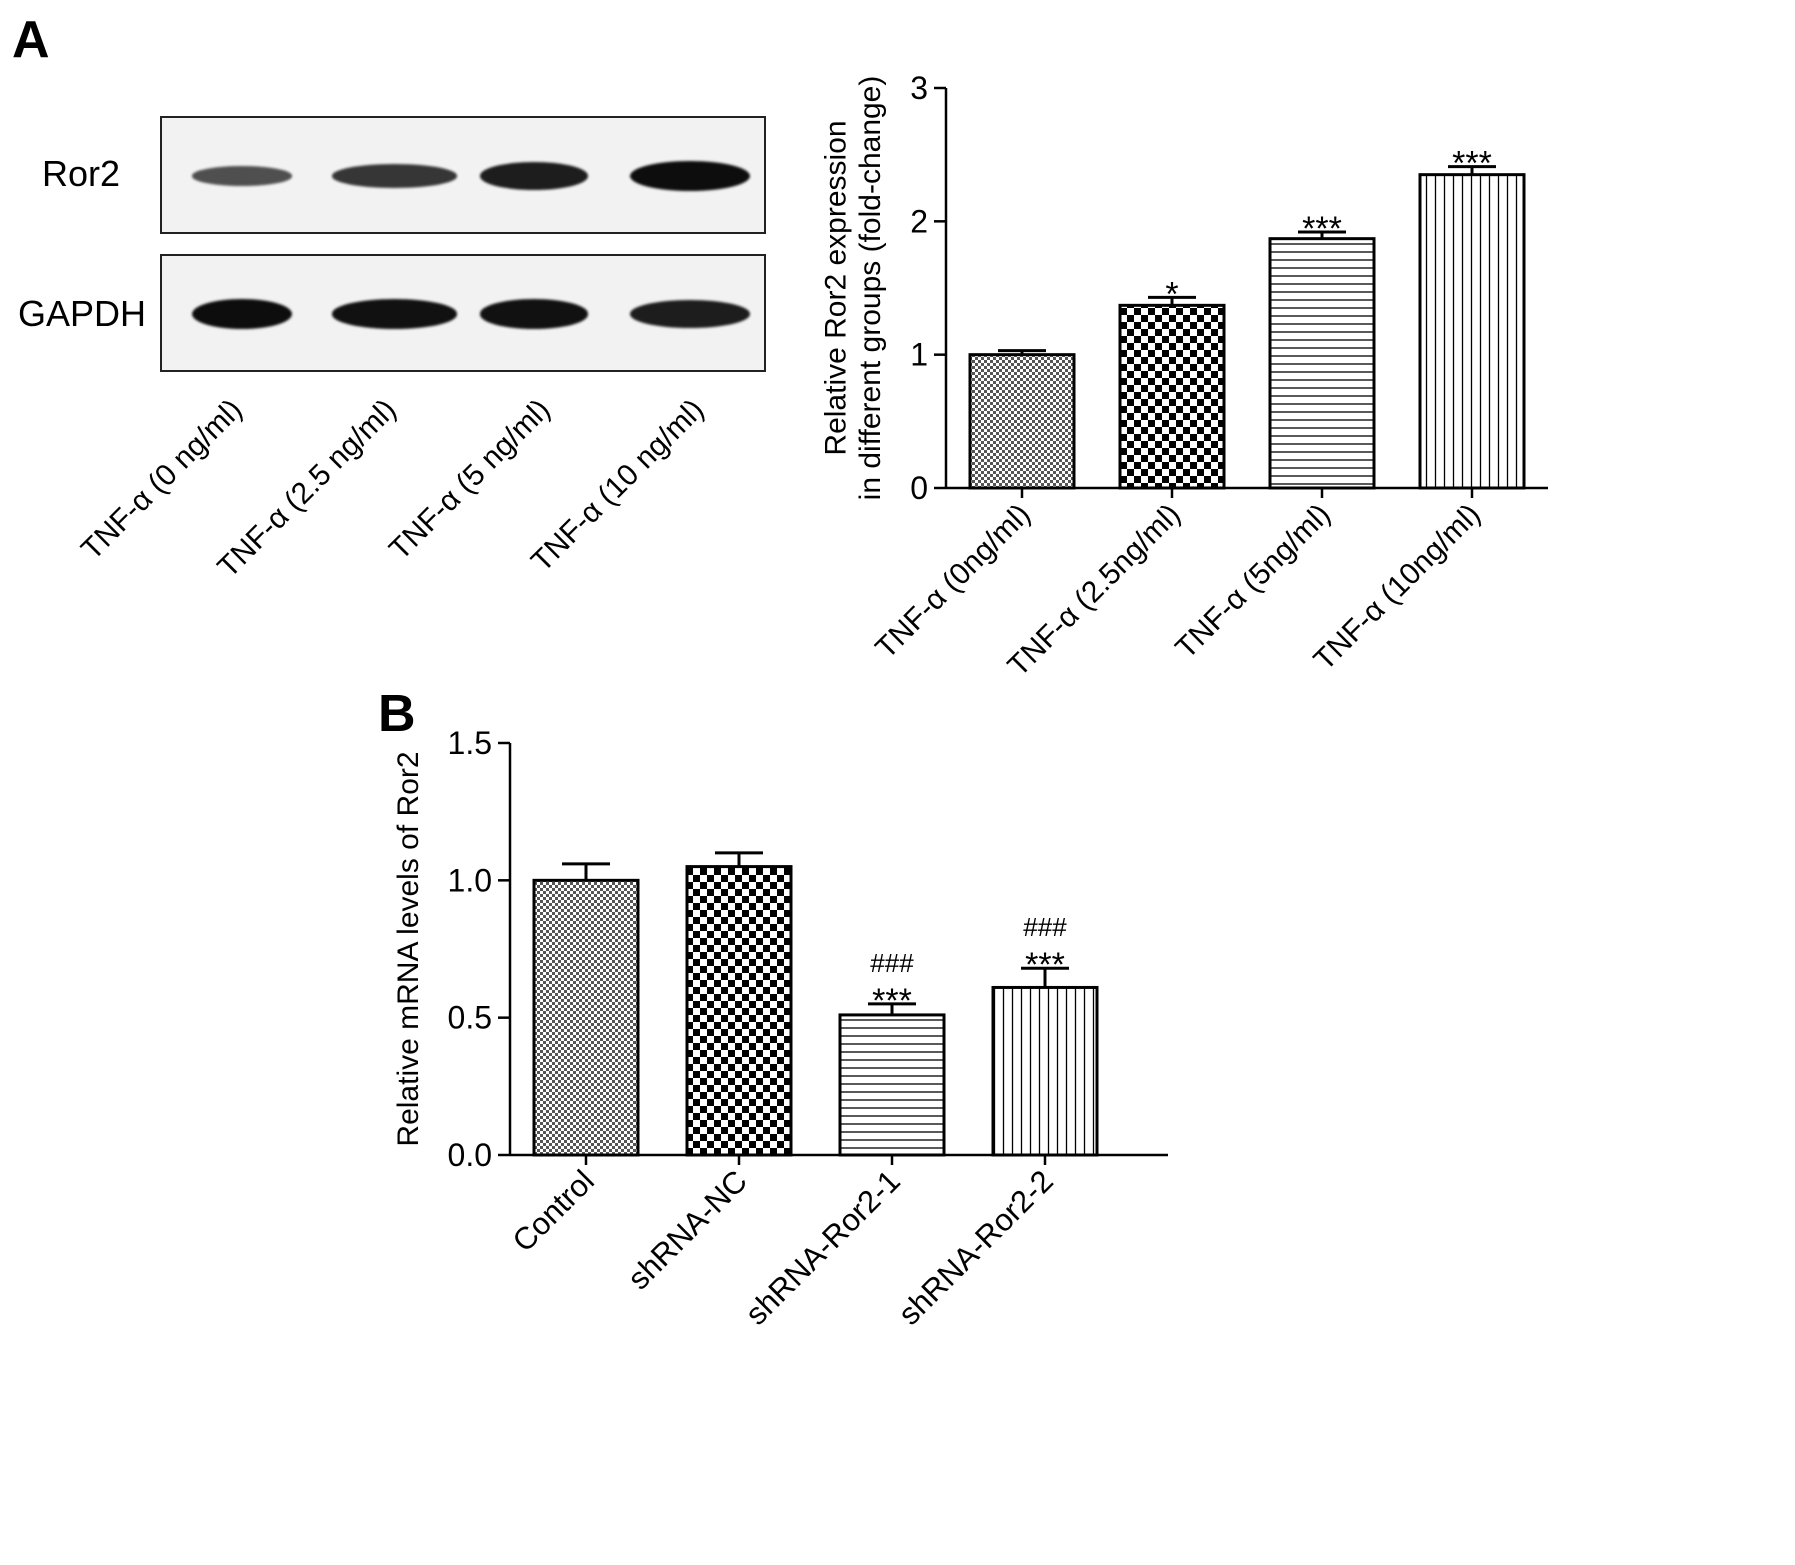  Describe the element at coordinates (975, 1247) in the screenshot. I see `x-tick-label: shRNA-Ror2-2` at that location.